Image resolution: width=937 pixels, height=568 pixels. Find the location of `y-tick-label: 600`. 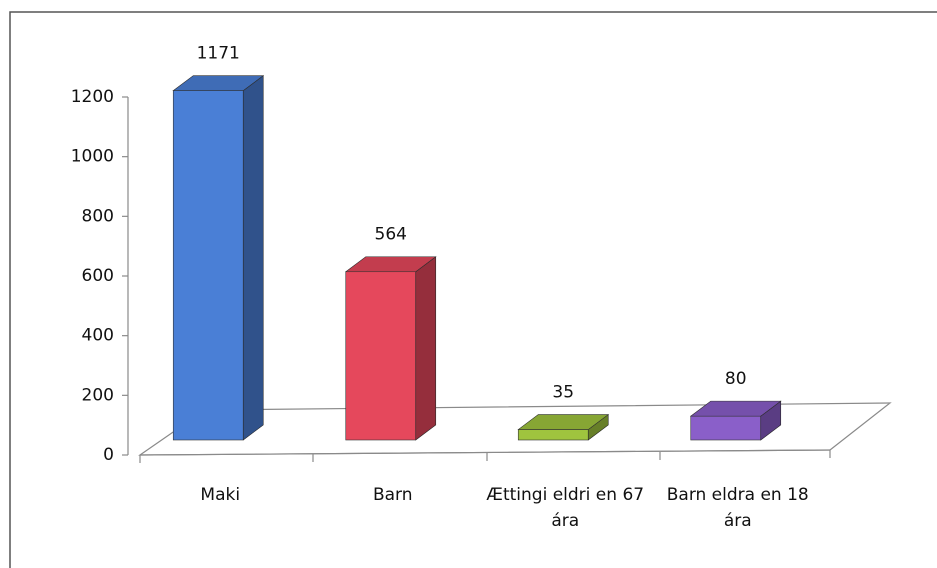

y-tick-label: 600 is located at coordinates (98, 276).